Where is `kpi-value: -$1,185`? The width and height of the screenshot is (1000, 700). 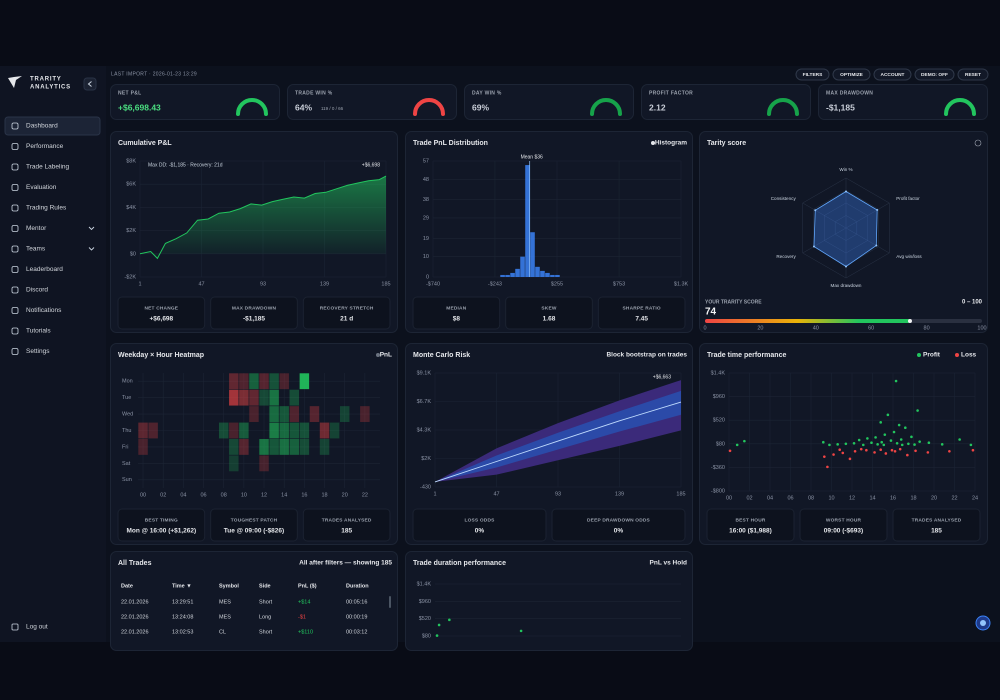
kpi-value: -$1,185 is located at coordinates (840, 107).